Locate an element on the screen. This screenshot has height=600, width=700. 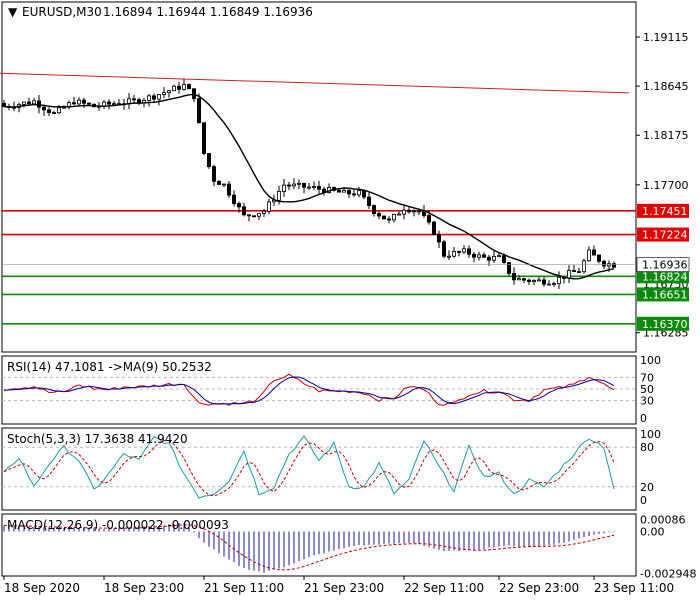
rsi-main-line is located at coordinates (309, 389).